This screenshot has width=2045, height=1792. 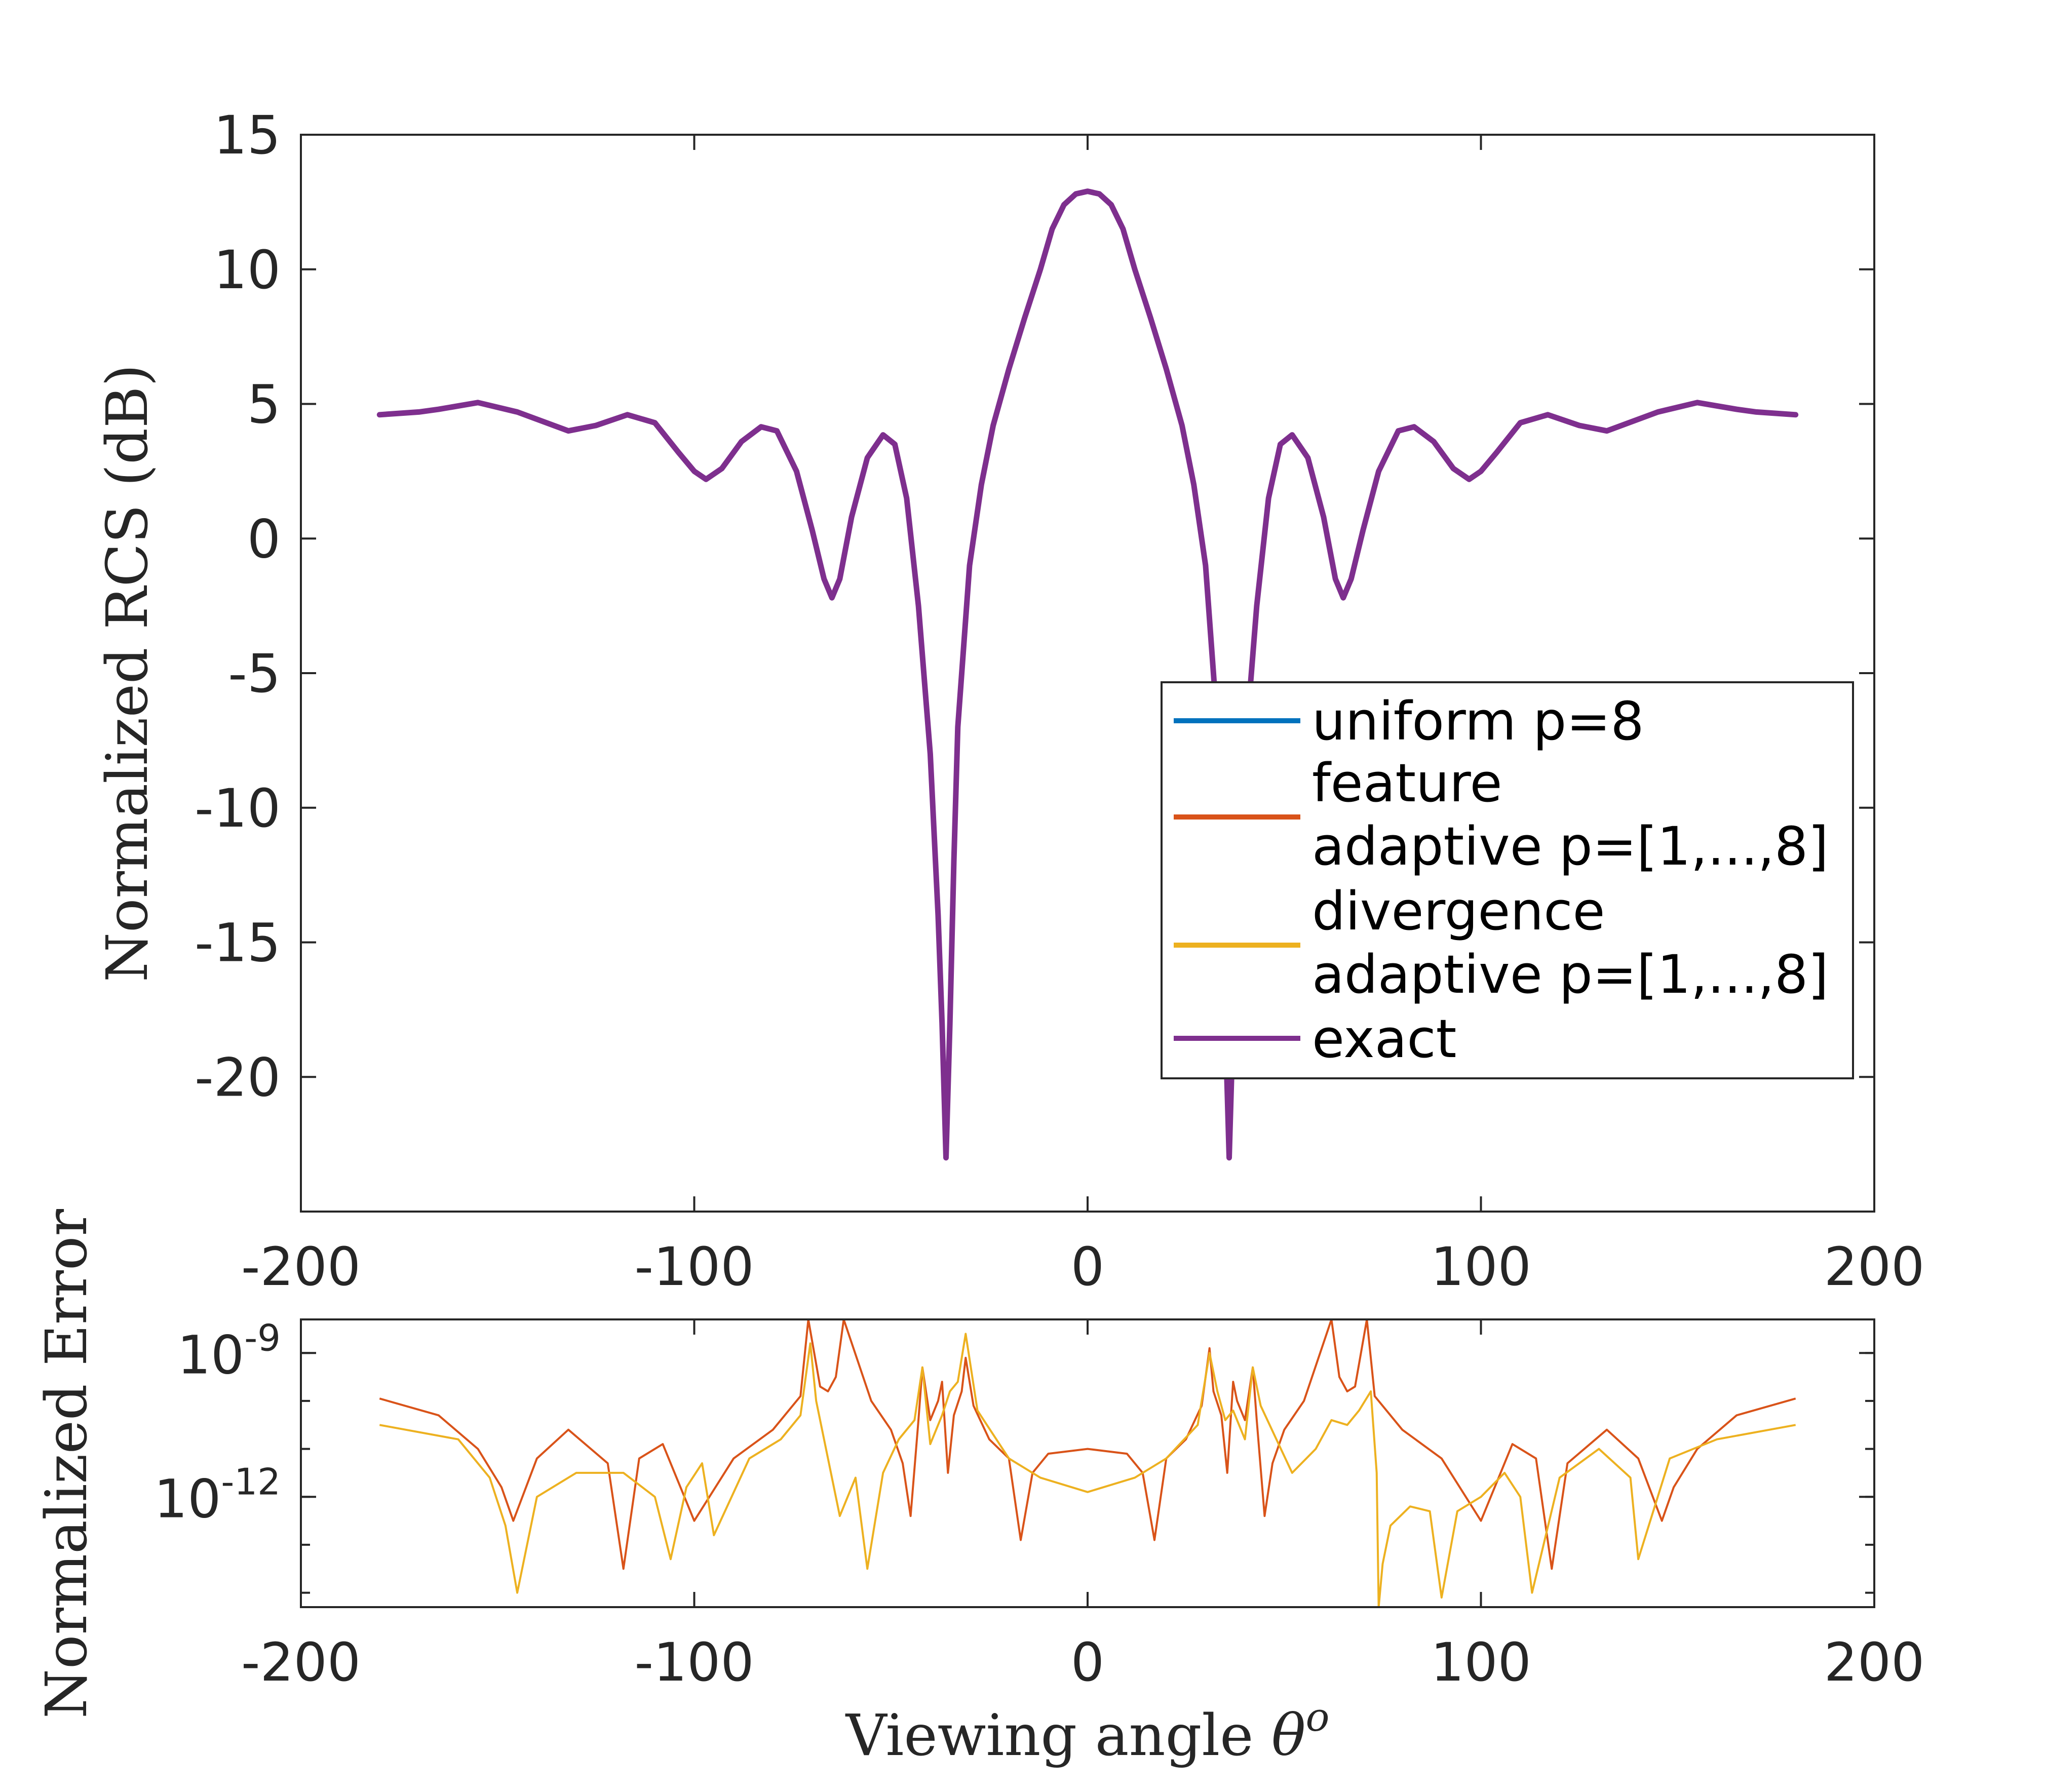 I want to click on bottom-x-tick-label: 200, so click(x=1874, y=1662).